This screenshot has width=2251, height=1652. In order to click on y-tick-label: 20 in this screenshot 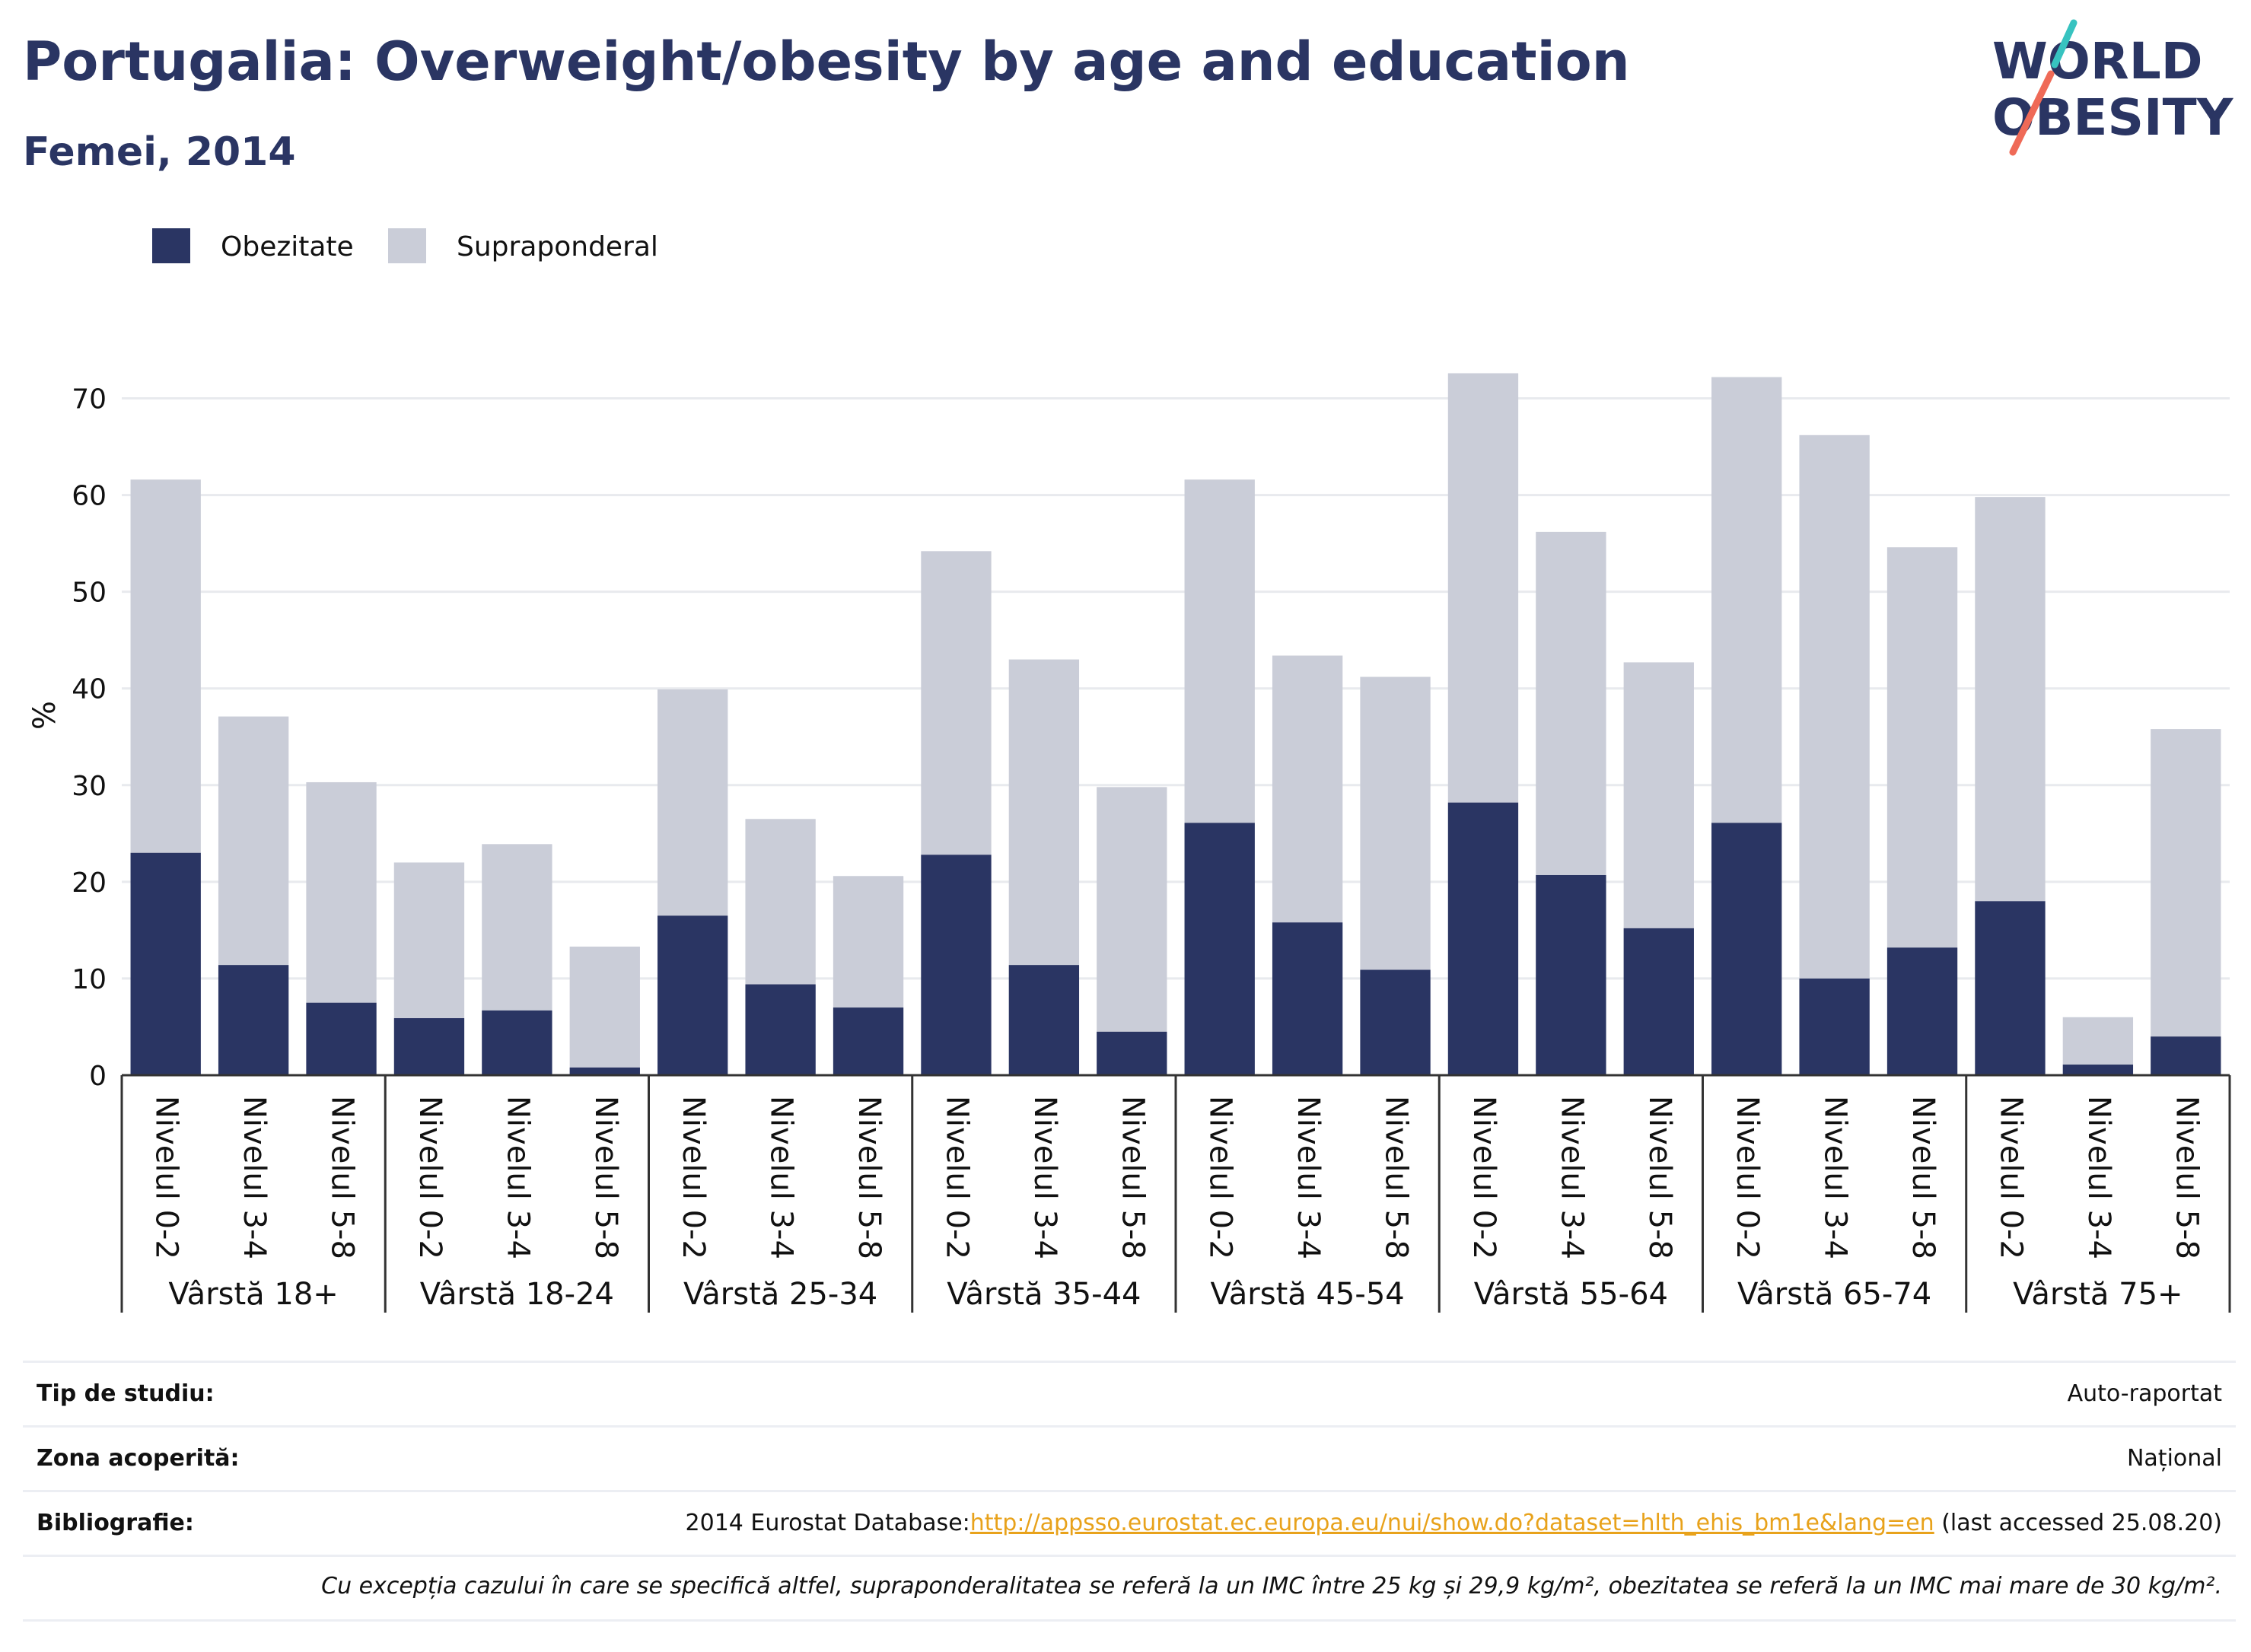, I will do `click(89, 883)`.